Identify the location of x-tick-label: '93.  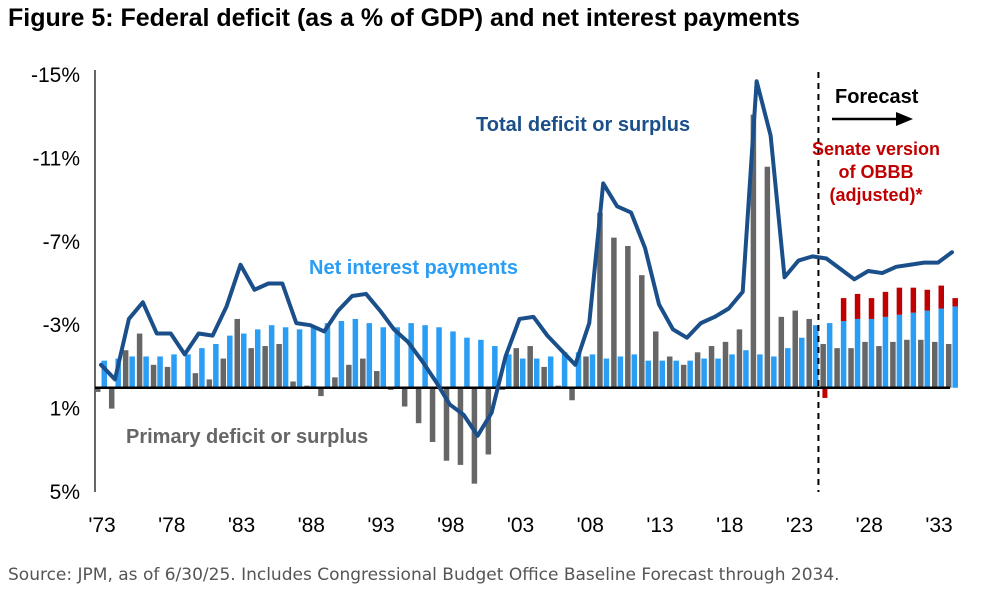
(380, 525).